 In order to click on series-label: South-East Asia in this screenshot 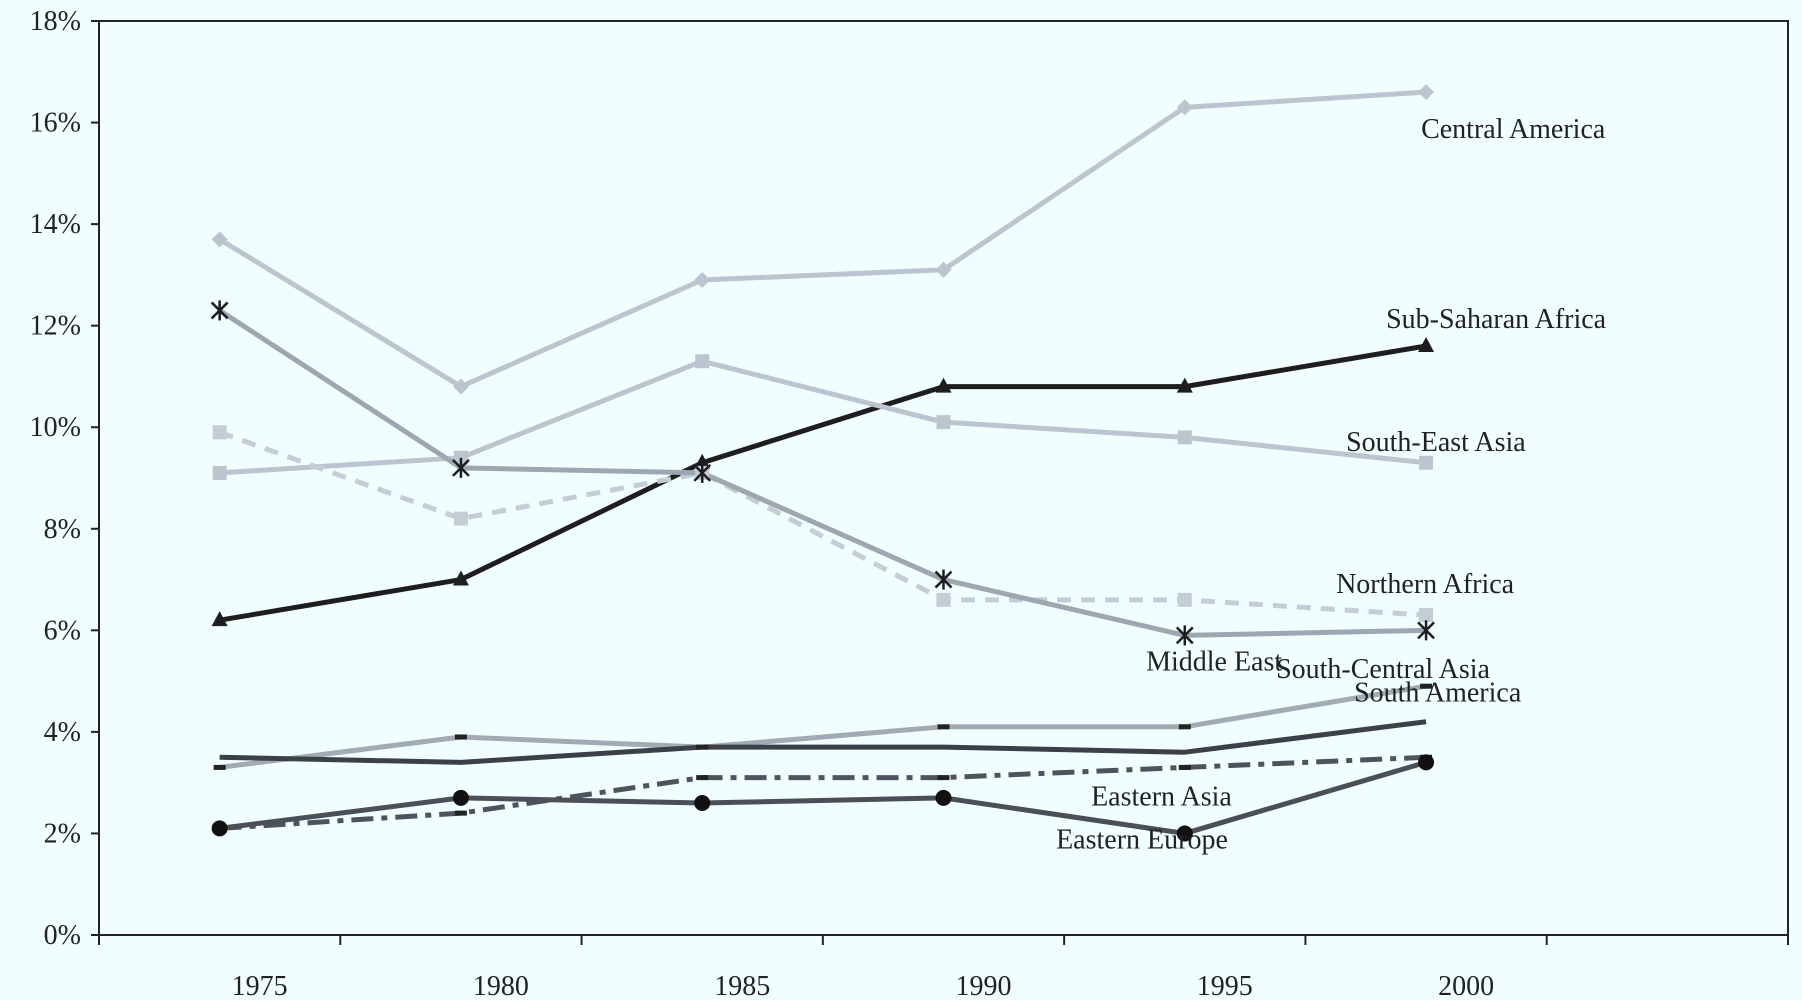, I will do `click(1436, 442)`.